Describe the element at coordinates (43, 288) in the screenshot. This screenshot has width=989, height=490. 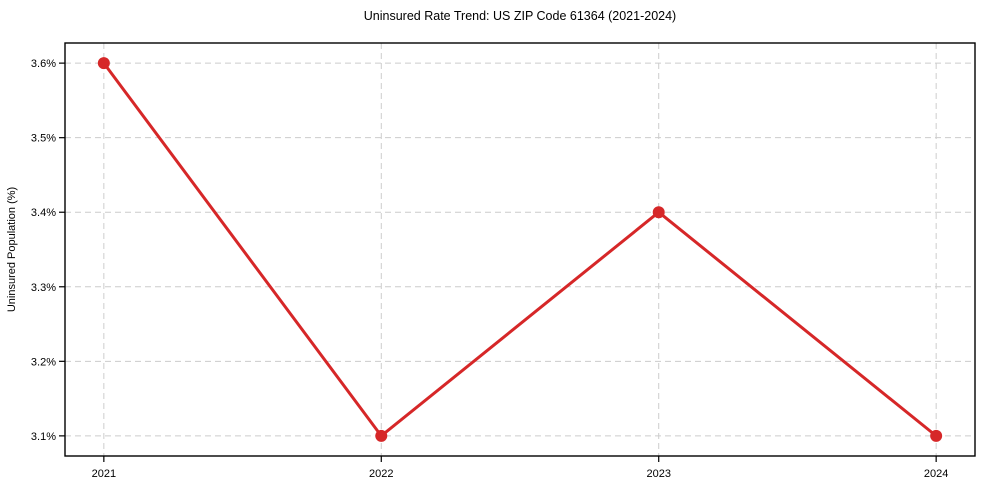
I see `y-tick-label: 3.3%` at that location.